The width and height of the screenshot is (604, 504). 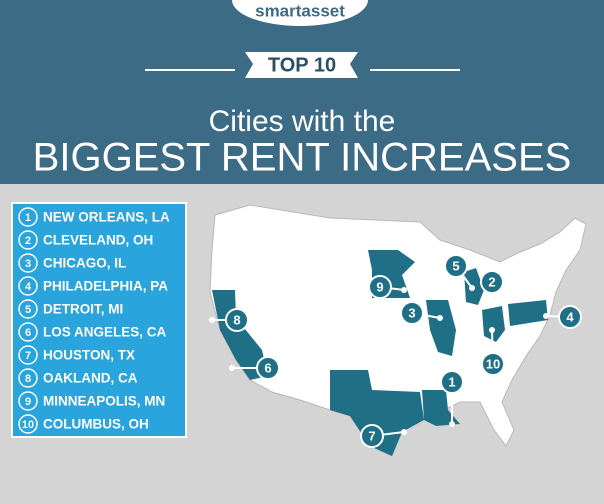 I want to click on title-line1: Cities with the, so click(x=302, y=121).